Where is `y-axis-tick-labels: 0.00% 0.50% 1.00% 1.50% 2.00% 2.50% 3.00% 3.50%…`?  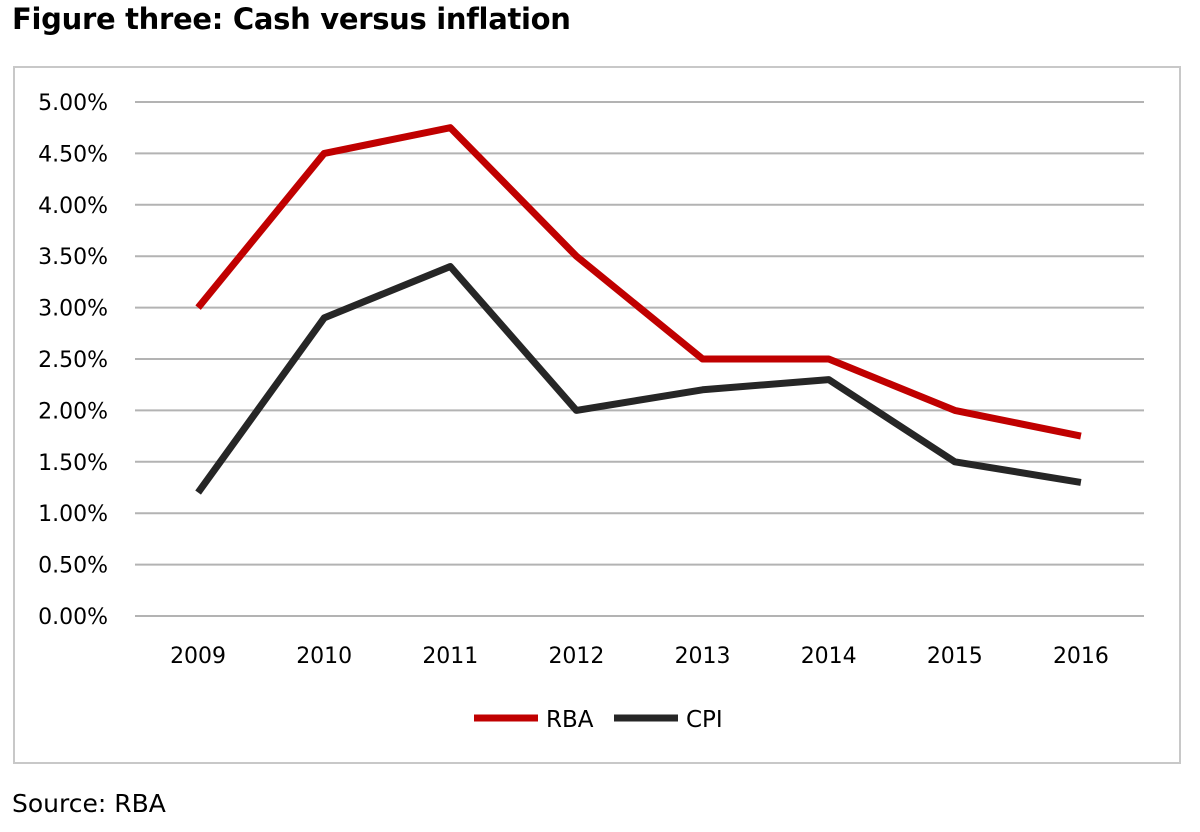 y-axis-tick-labels: 0.00% 0.50% 1.00% 1.50% 2.00% 2.50% 3.00% 3.50%… is located at coordinates (73, 360).